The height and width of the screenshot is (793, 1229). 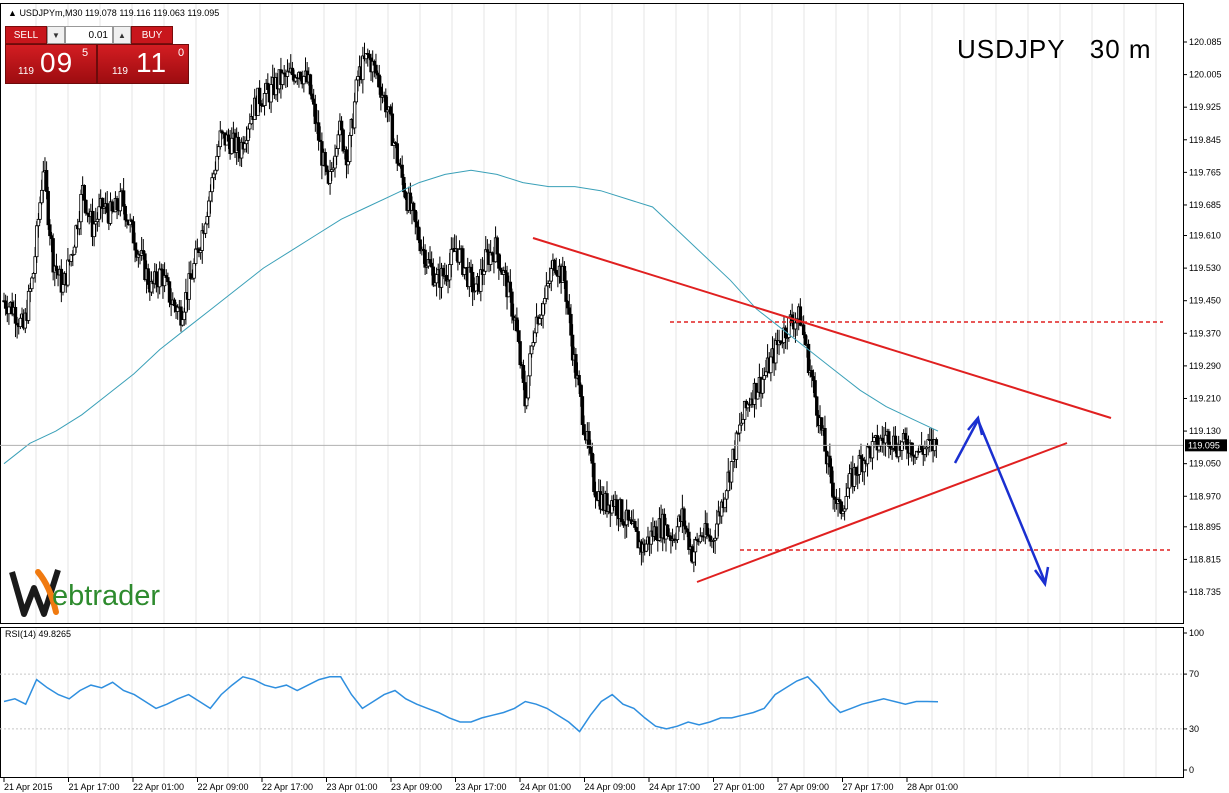 What do you see at coordinates (822, 328) in the screenshot?
I see `upper-trendline` at bounding box center [822, 328].